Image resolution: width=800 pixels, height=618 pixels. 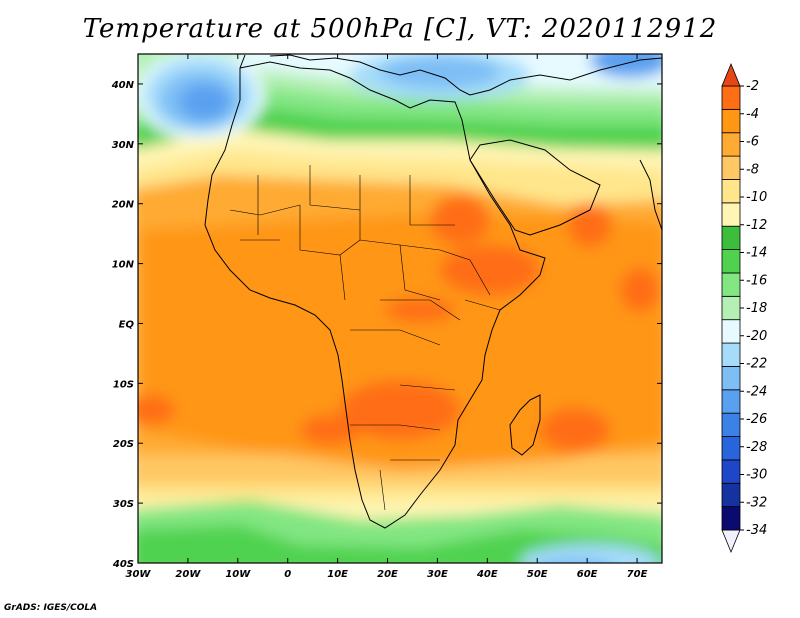 I want to click on x-tick-label: 50E, so click(x=537, y=574).